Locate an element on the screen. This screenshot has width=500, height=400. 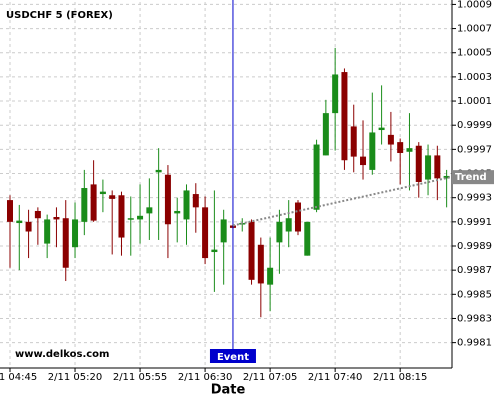
x-tick-label: 2/11 06:30 is located at coordinates (205, 377).